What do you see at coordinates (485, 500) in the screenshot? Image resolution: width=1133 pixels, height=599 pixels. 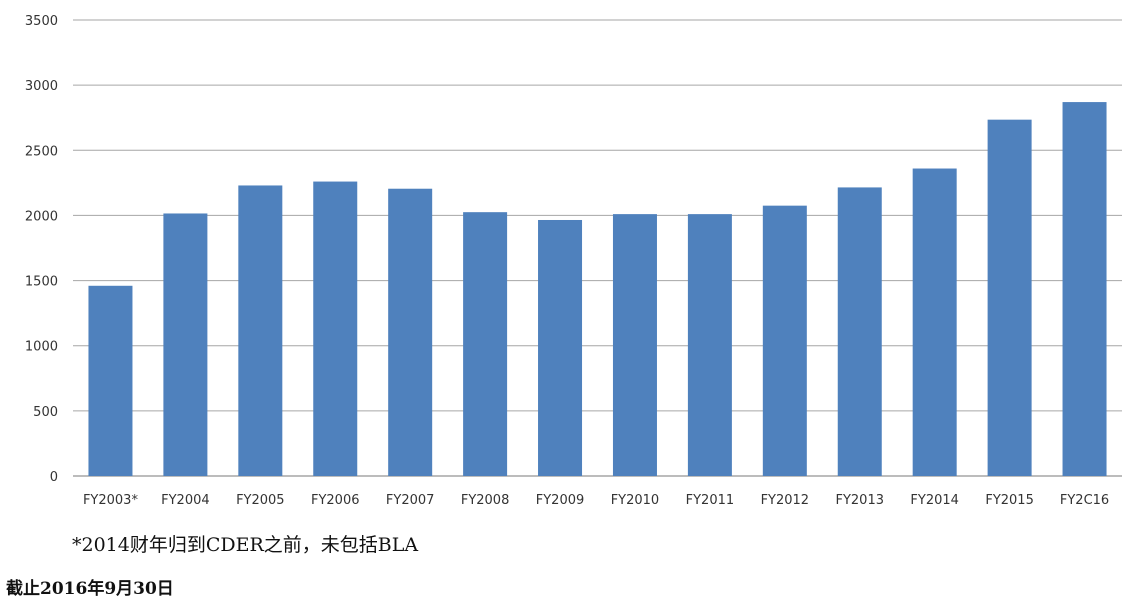 I see `x-tick-label: FY2008` at bounding box center [485, 500].